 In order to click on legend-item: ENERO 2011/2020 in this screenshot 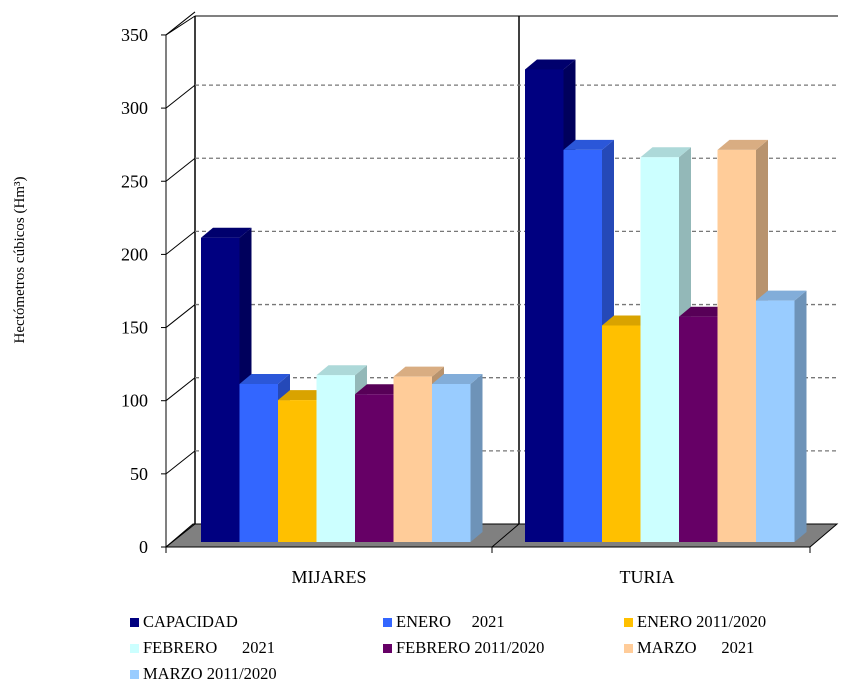, I will do `click(695, 622)`.